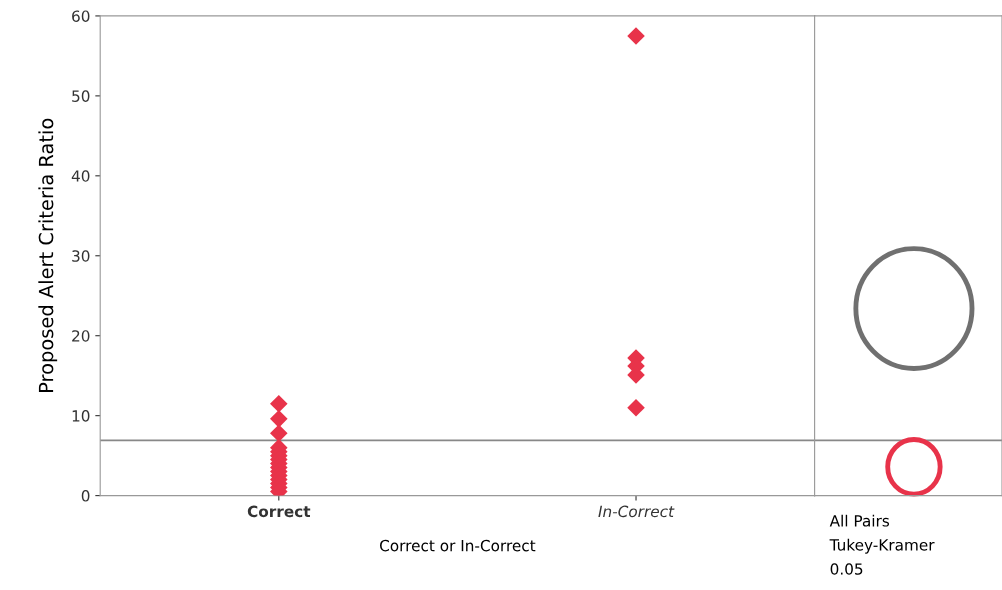 The width and height of the screenshot is (1002, 590). I want to click on y-axis-title: Proposed Alert Criteria Ratio, so click(48, 255).